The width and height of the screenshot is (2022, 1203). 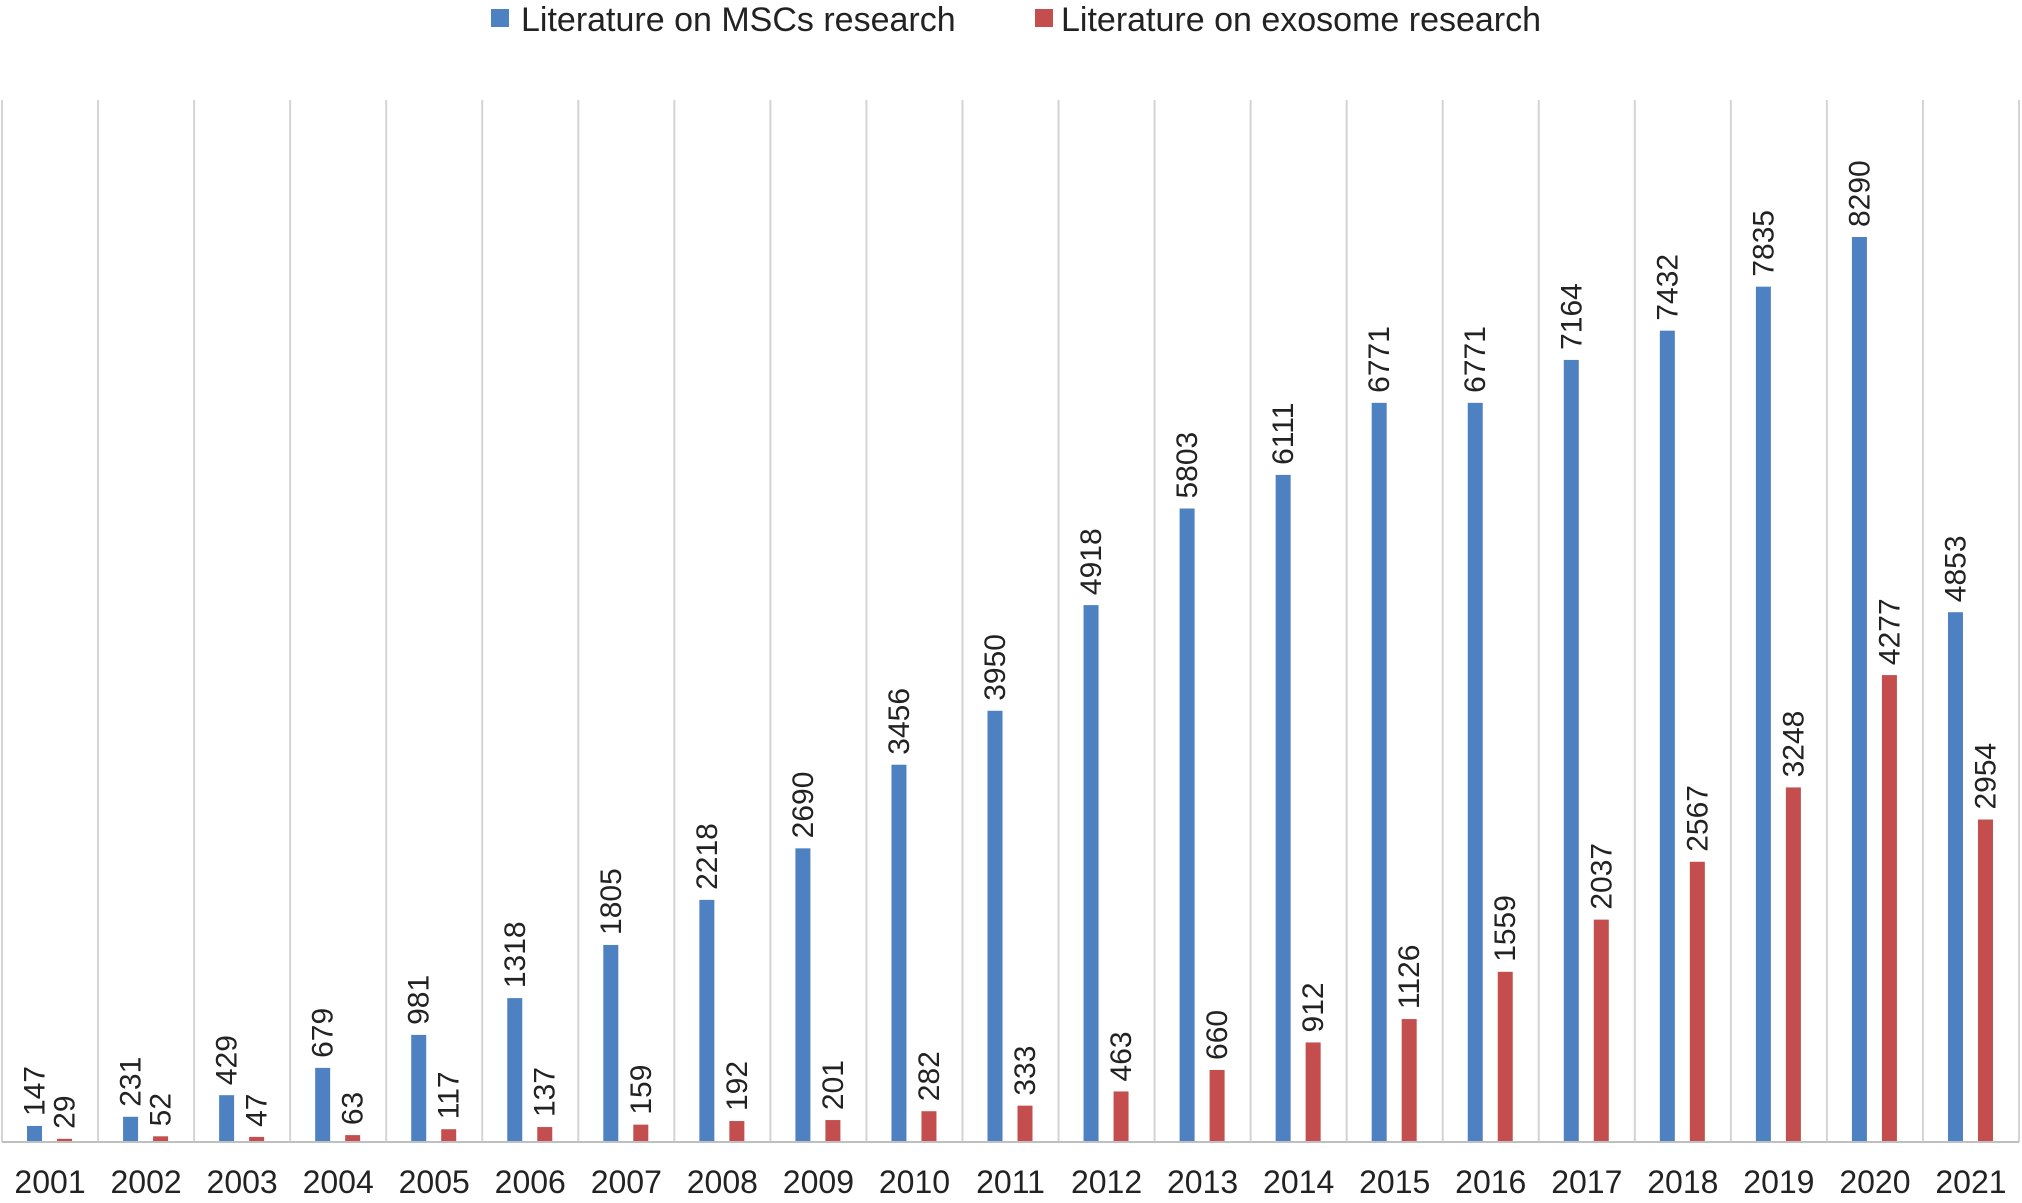 I want to click on msc-bar-2005, so click(x=419, y=1088).